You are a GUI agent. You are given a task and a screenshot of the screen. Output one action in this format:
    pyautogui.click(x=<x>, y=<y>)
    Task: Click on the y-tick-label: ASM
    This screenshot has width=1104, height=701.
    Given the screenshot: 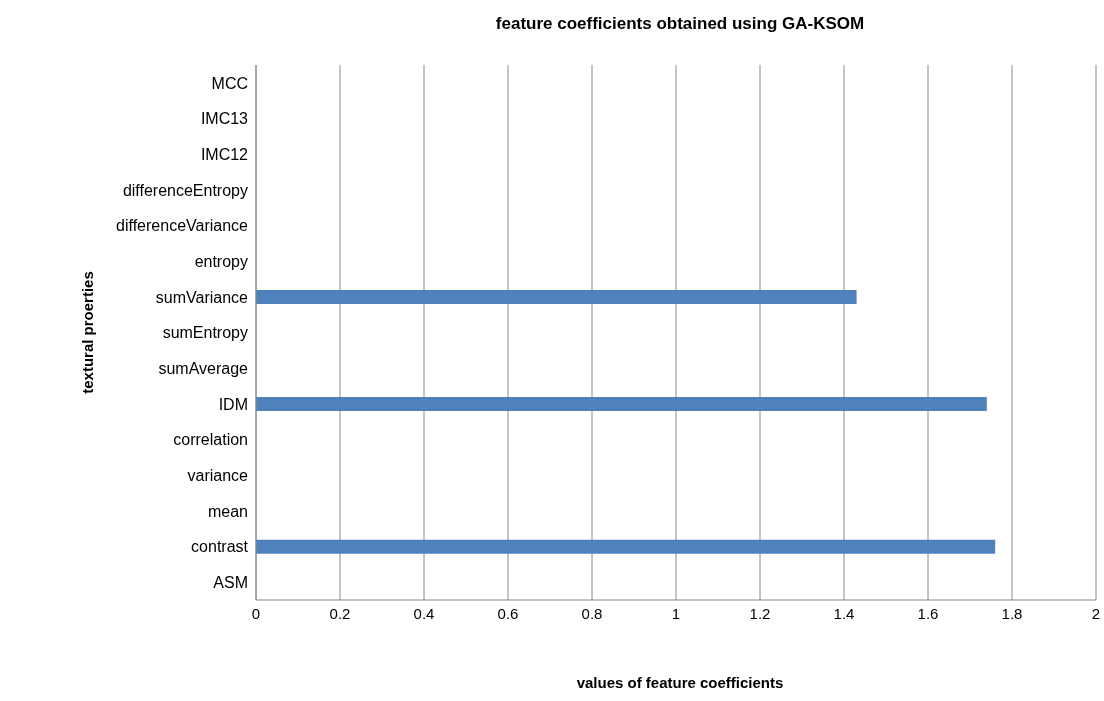 What is the action you would take?
    pyautogui.click(x=230, y=582)
    